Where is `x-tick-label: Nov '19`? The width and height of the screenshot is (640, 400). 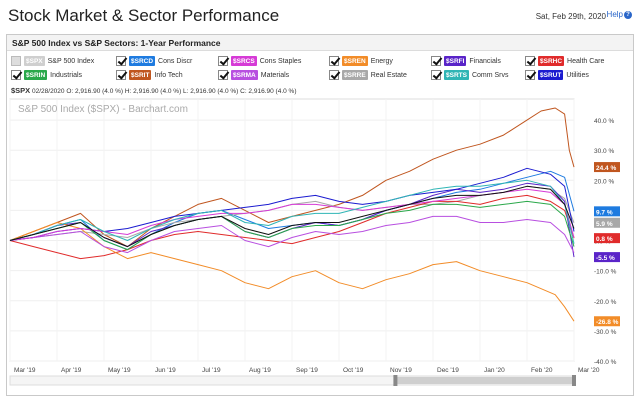 x-tick-label: Nov '19 is located at coordinates (401, 370).